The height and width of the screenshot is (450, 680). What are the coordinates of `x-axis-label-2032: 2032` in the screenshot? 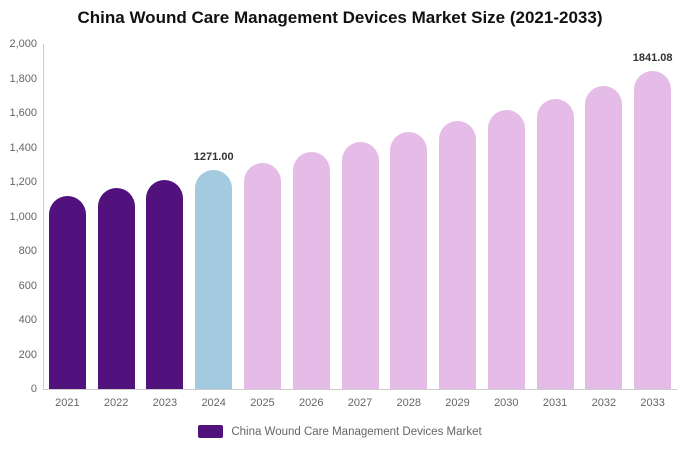 It's located at (604, 403).